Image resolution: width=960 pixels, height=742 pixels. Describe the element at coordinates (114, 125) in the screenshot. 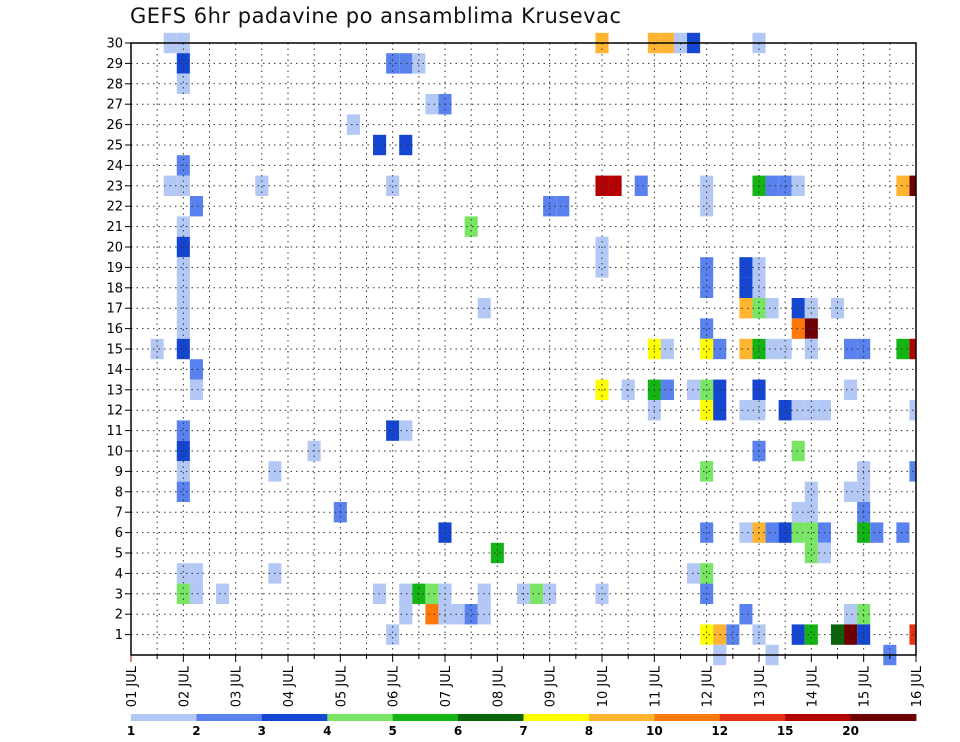

I see `y-tick-label-26: 26` at that location.